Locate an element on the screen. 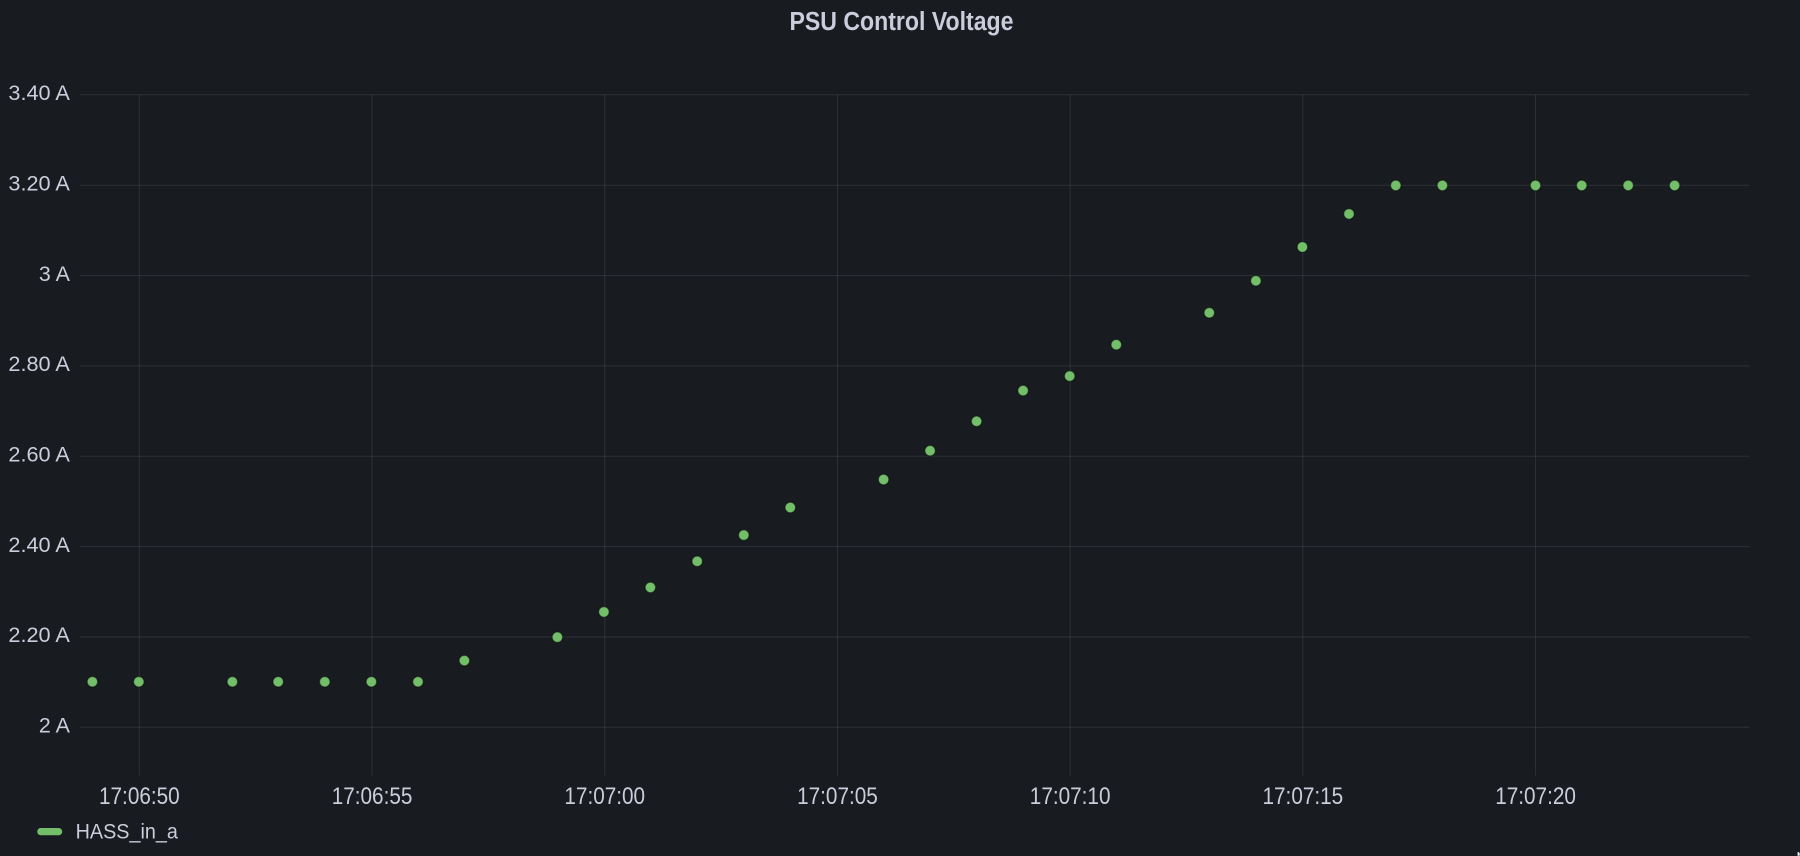  svg-text: 17:07:05 is located at coordinates (837, 796).